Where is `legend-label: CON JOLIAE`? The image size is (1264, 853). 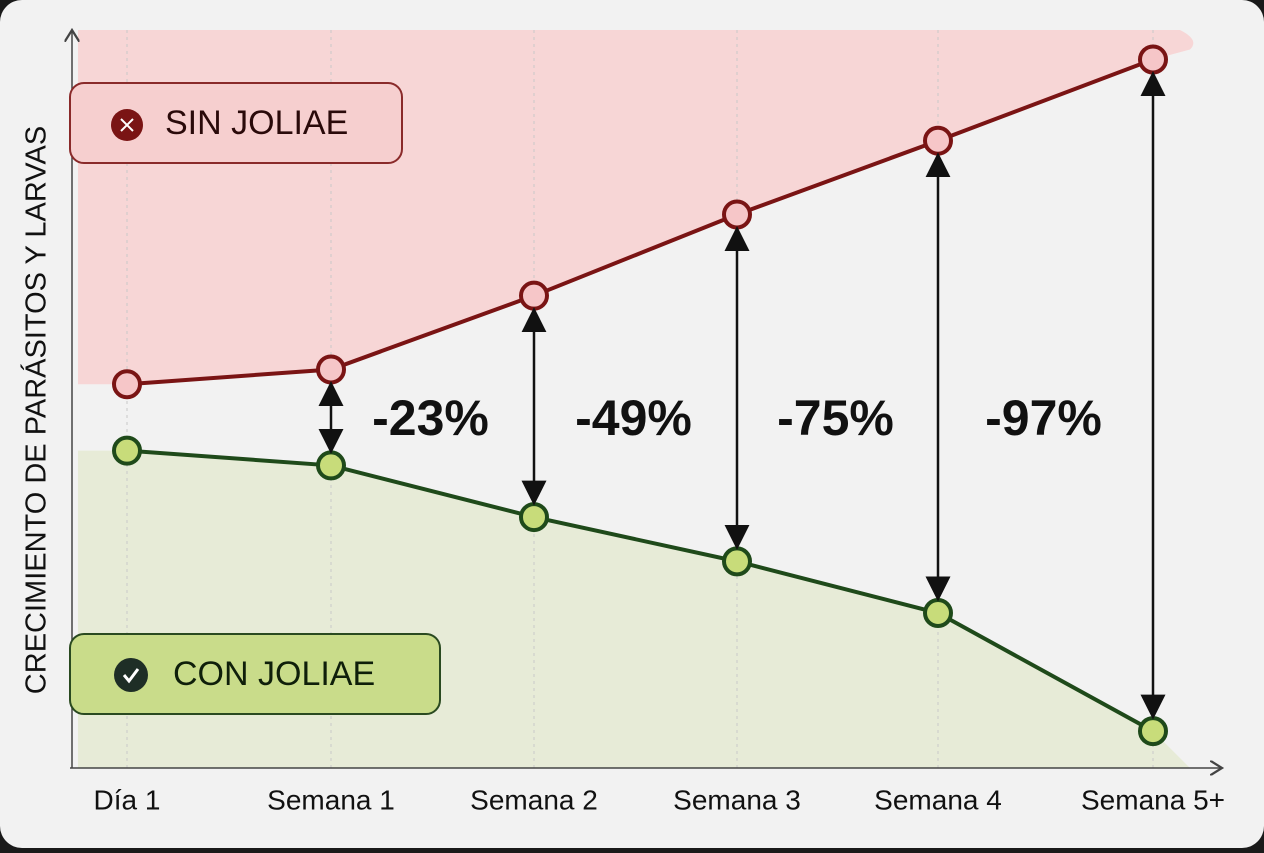 legend-label: CON JOLIAE is located at coordinates (274, 674).